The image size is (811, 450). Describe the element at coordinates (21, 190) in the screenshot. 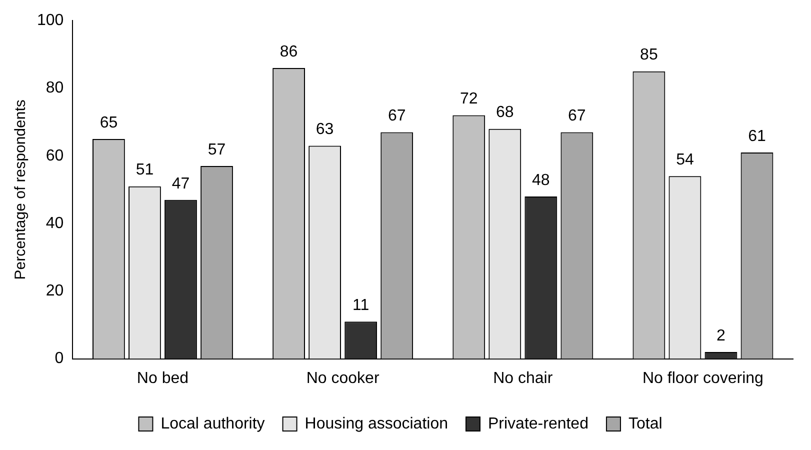

I see `y-axis-title: Percentage of respondents` at that location.